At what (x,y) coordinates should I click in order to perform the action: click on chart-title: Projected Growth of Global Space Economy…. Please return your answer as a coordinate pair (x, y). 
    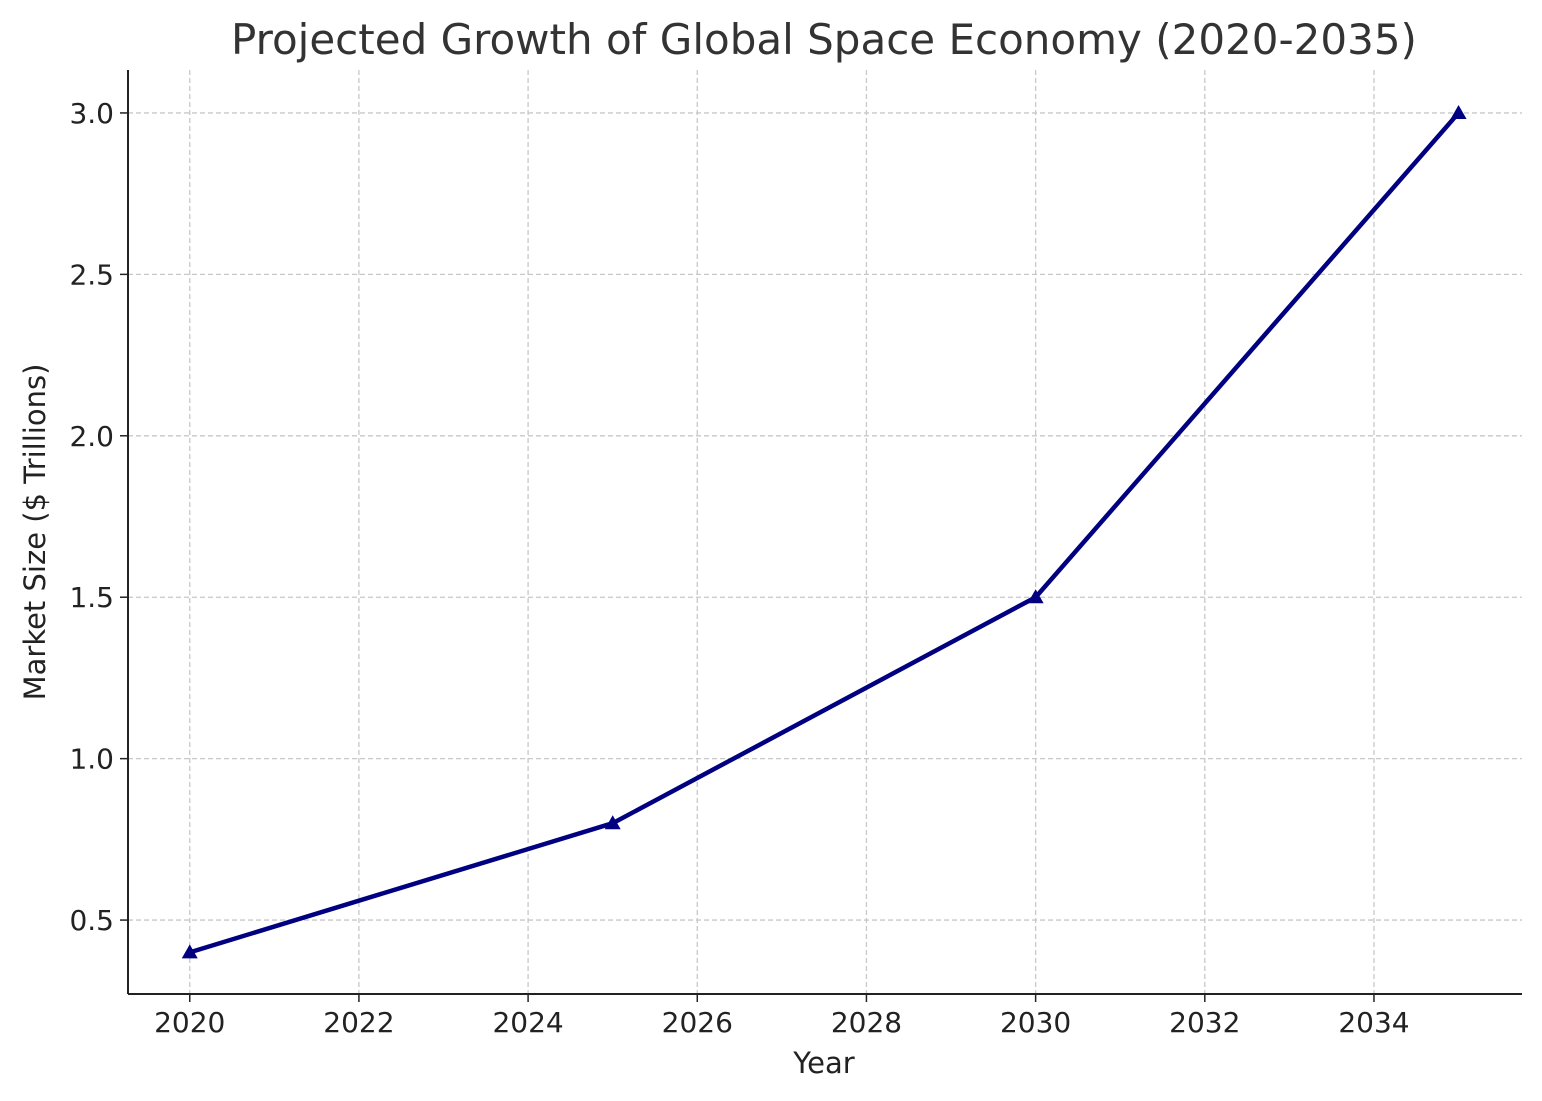
    Looking at the image, I should click on (824, 39).